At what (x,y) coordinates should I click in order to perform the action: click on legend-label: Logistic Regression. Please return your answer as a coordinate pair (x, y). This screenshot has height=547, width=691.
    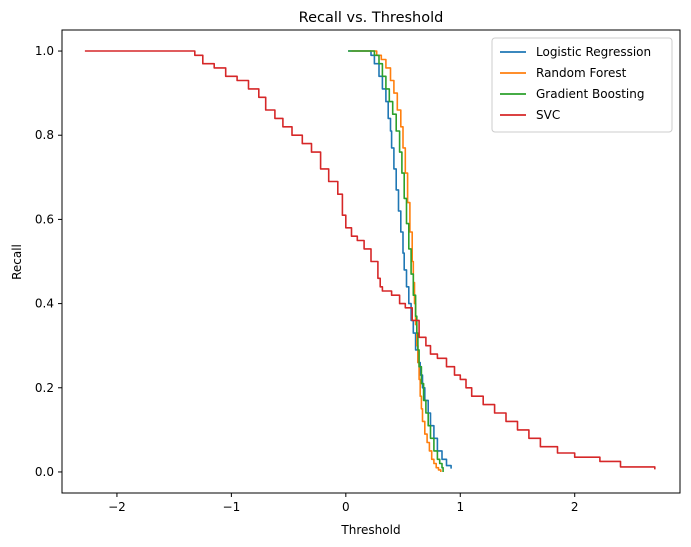
    Looking at the image, I should click on (593, 52).